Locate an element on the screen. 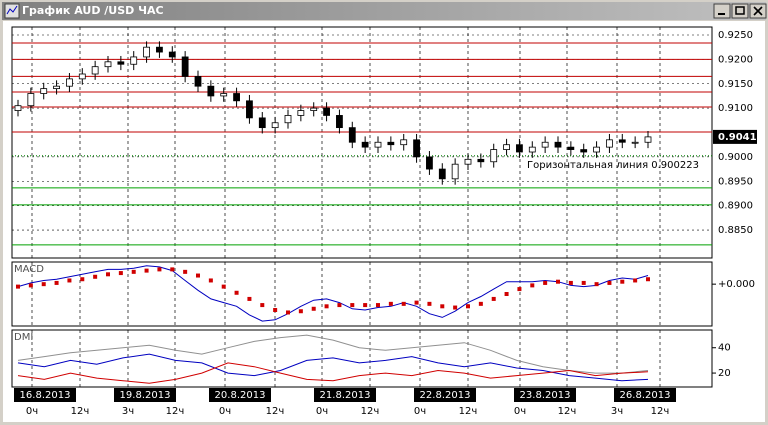 The width and height of the screenshot is (768, 425). y-tick-label: 0.9150 is located at coordinates (735, 84).